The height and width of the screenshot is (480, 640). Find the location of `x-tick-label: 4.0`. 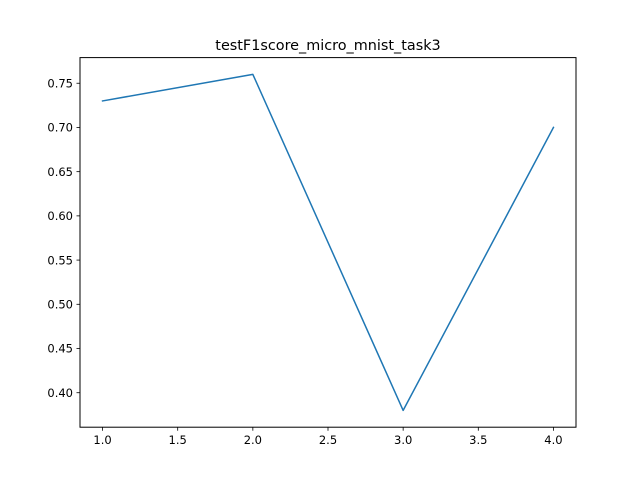

x-tick-label: 4.0 is located at coordinates (553, 440).